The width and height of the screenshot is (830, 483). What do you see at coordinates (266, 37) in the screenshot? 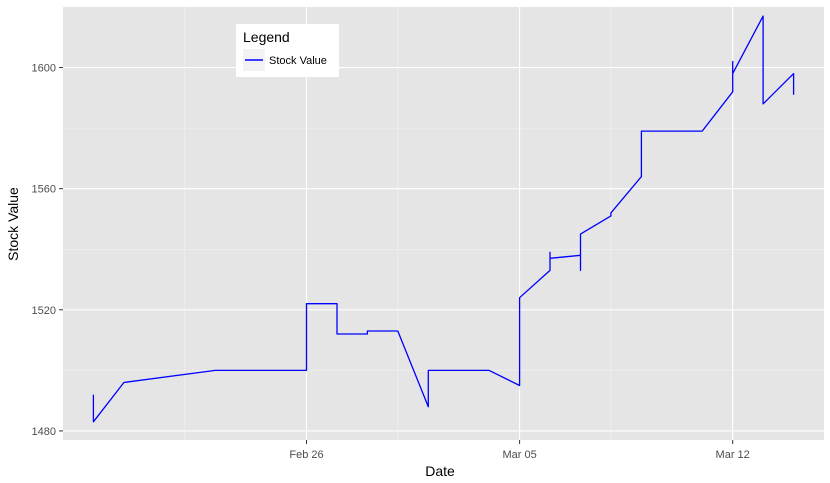
I see `legend-title: Legend` at bounding box center [266, 37].